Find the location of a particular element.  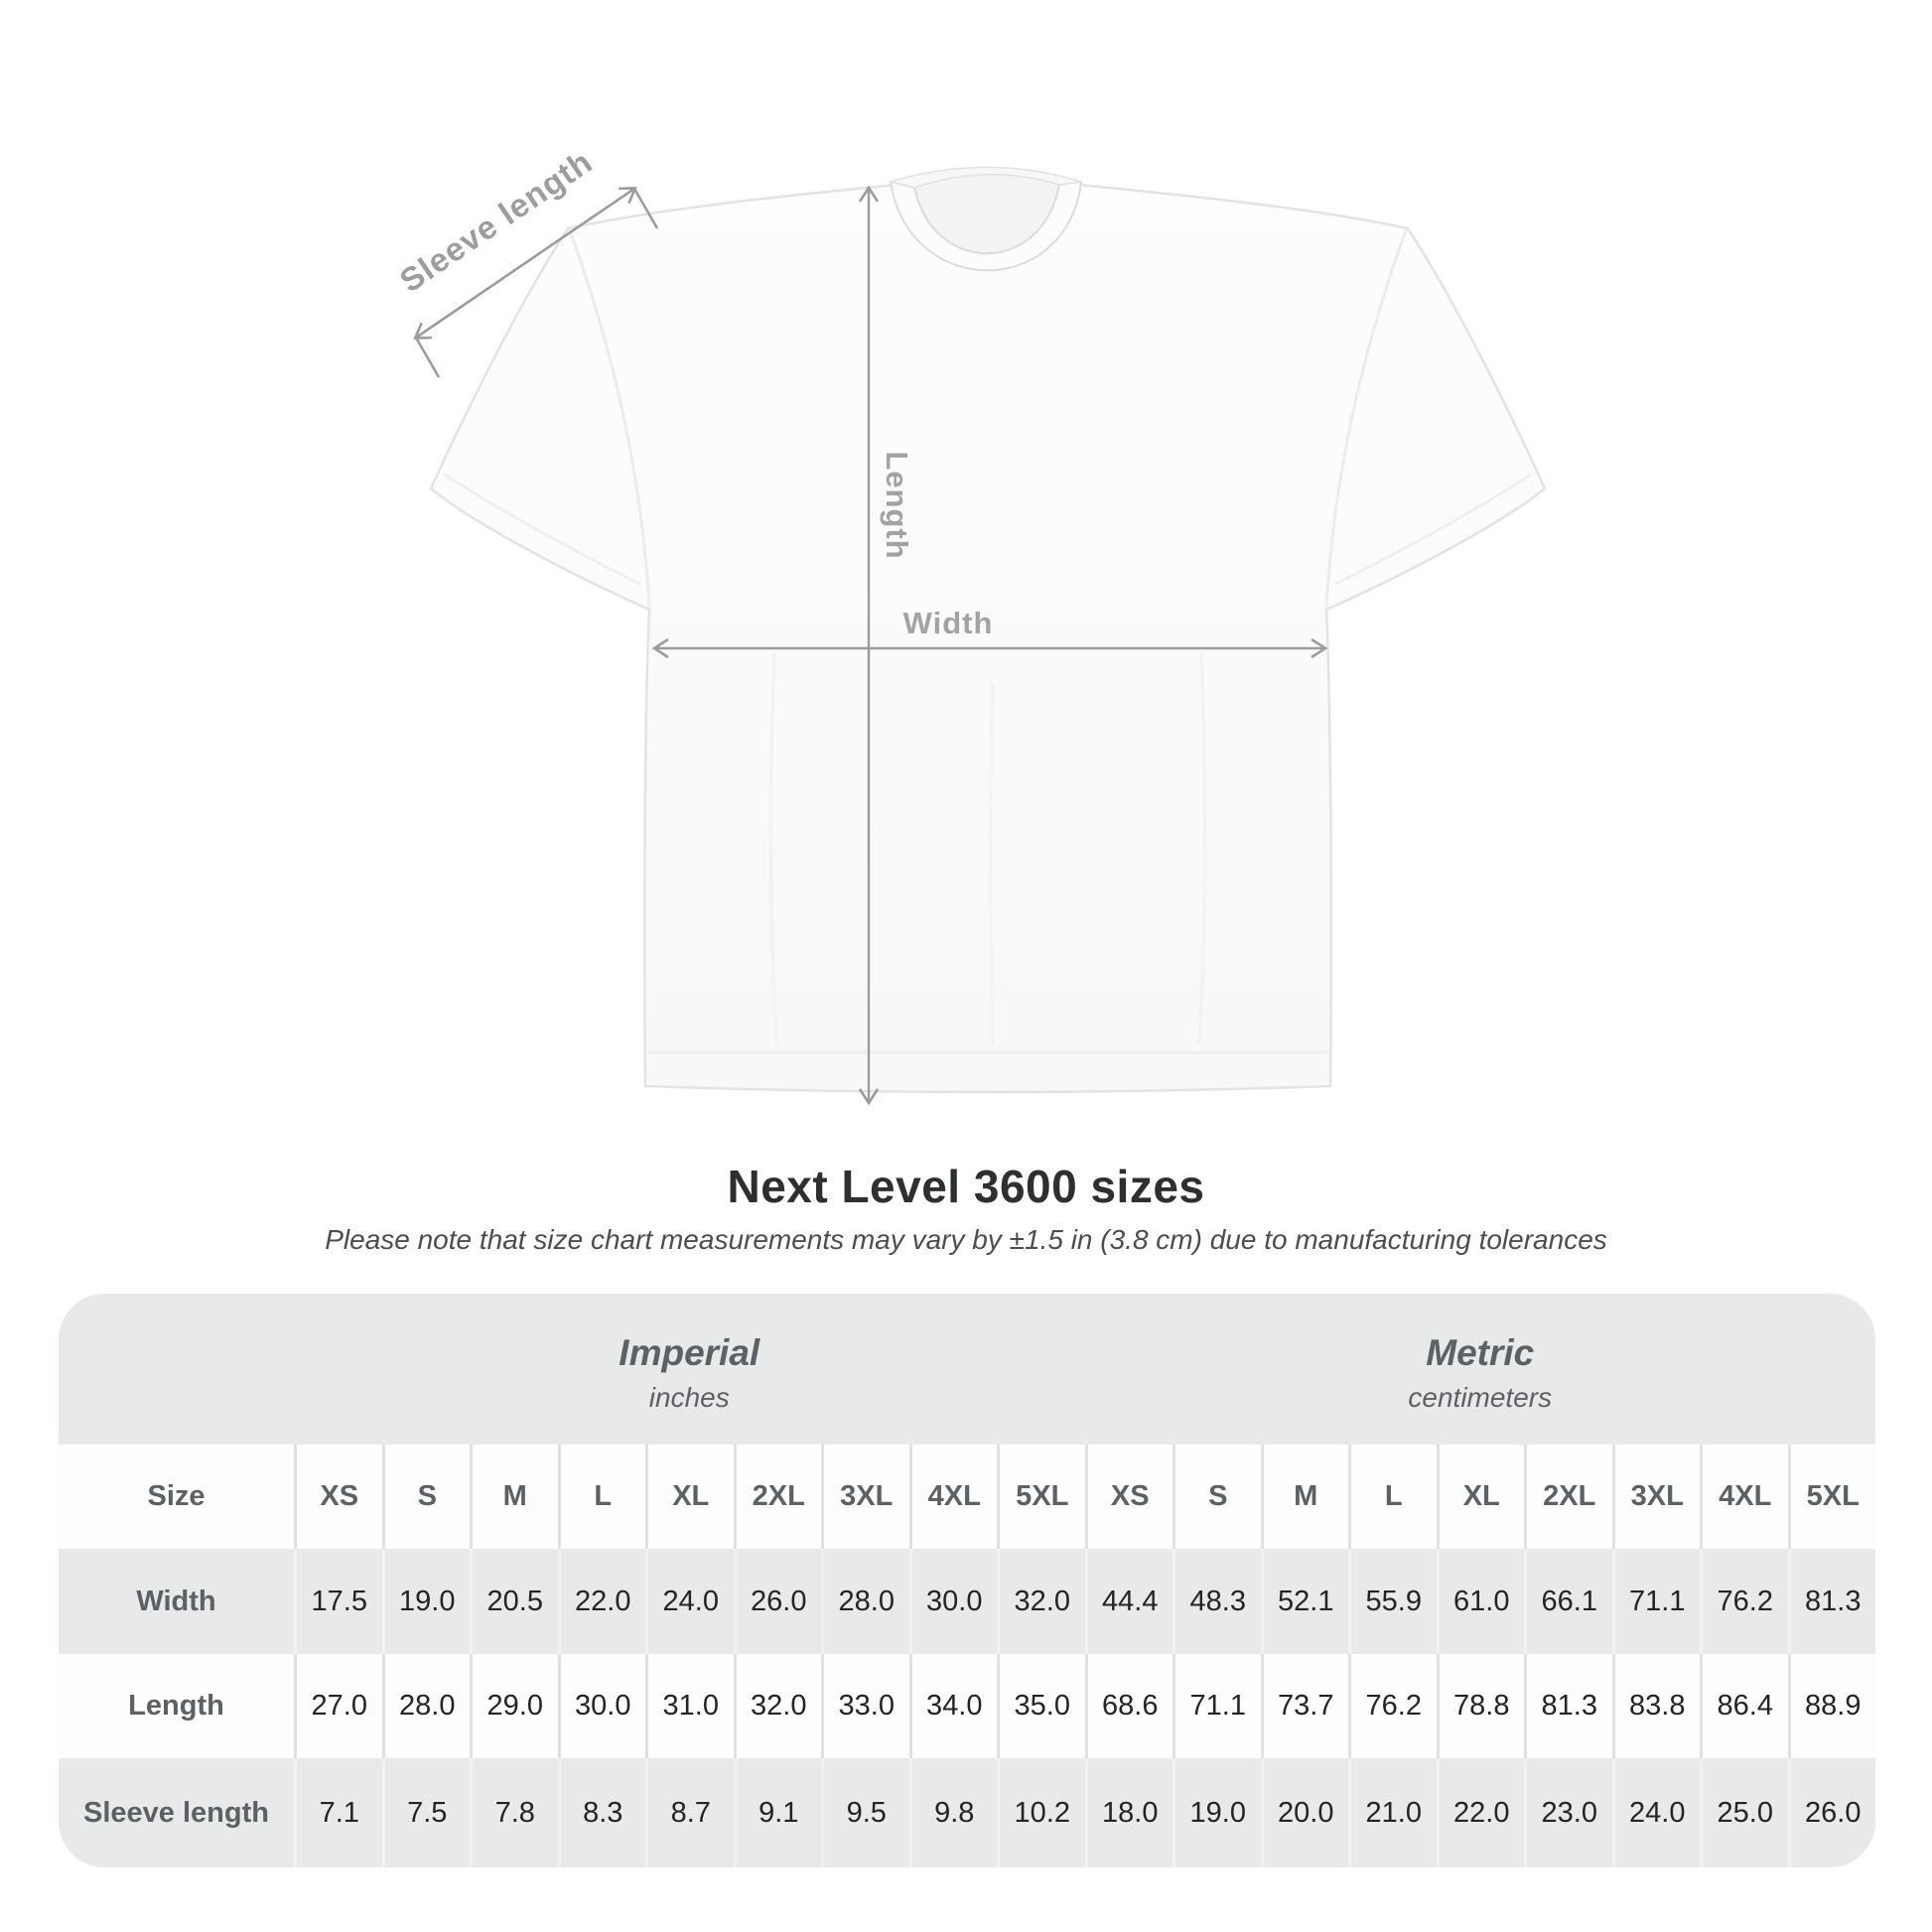

length-value-cell: 88.9 is located at coordinates (1831, 1706).